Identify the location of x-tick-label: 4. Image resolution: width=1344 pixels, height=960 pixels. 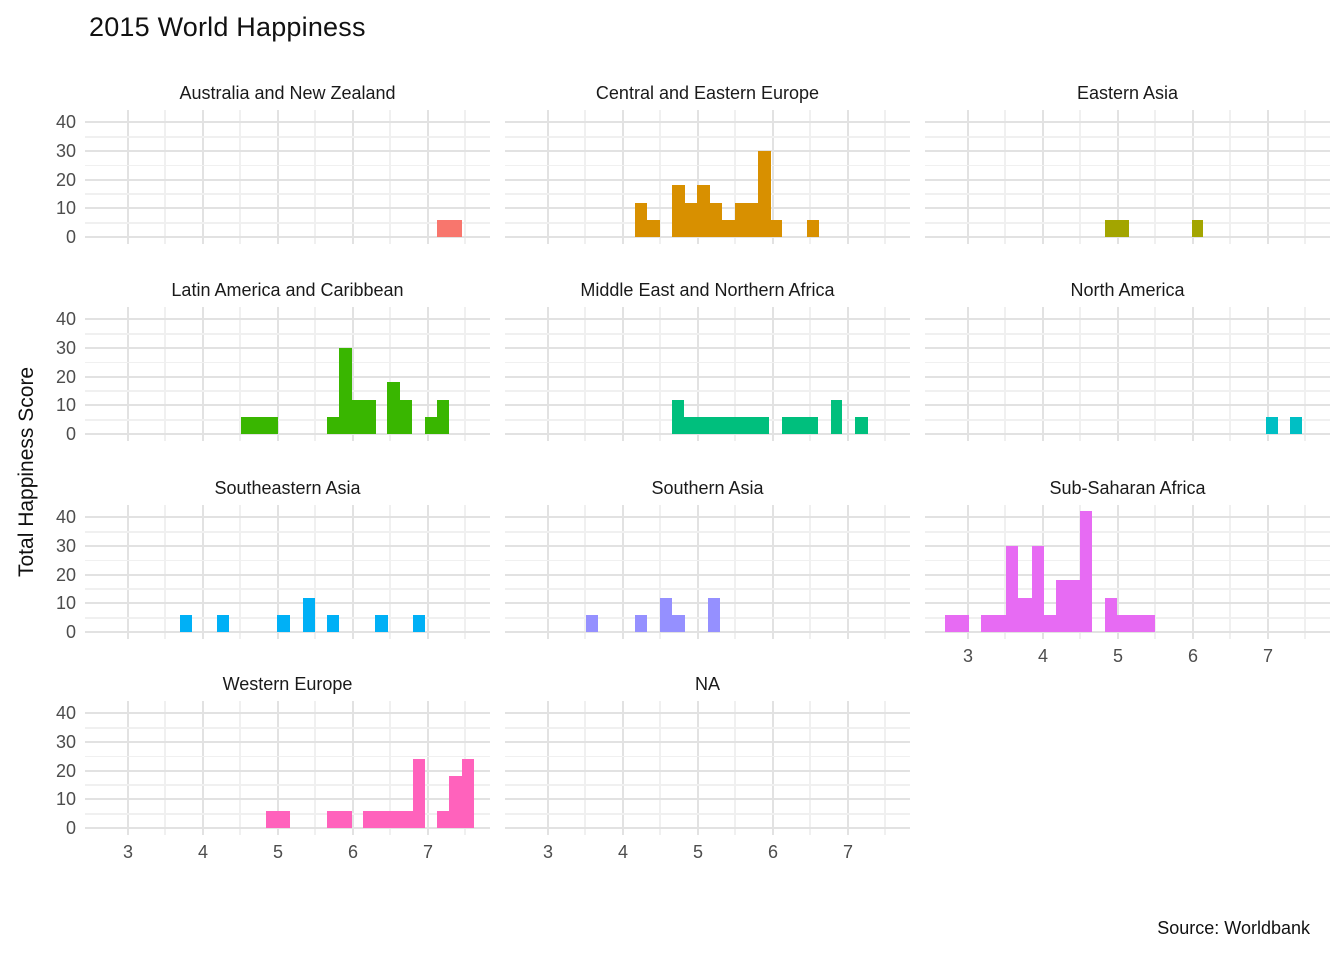
(622, 852).